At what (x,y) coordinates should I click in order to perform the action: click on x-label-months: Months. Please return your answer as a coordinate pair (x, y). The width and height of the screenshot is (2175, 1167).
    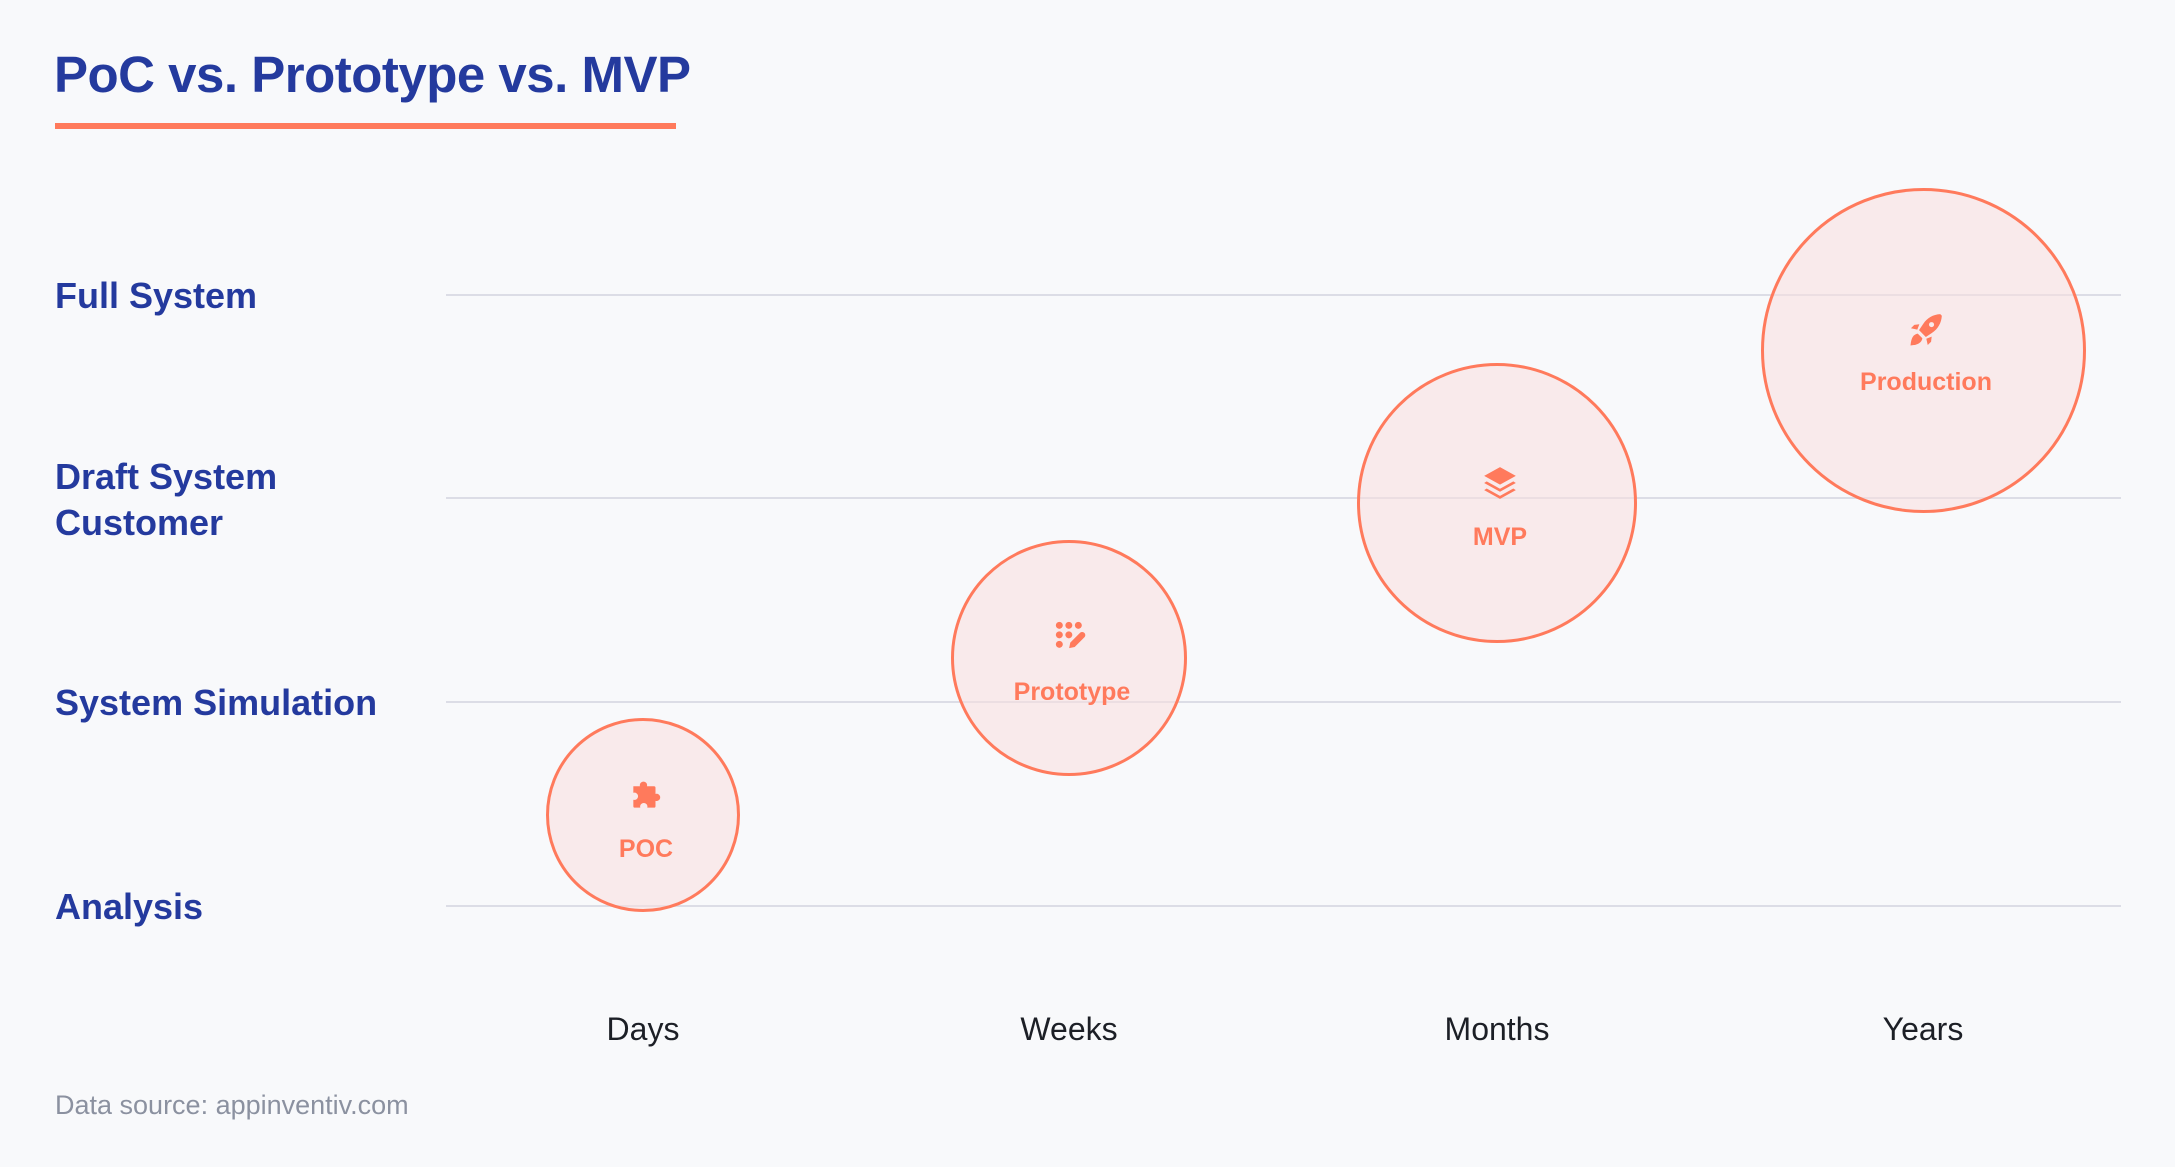
    Looking at the image, I should click on (1497, 1029).